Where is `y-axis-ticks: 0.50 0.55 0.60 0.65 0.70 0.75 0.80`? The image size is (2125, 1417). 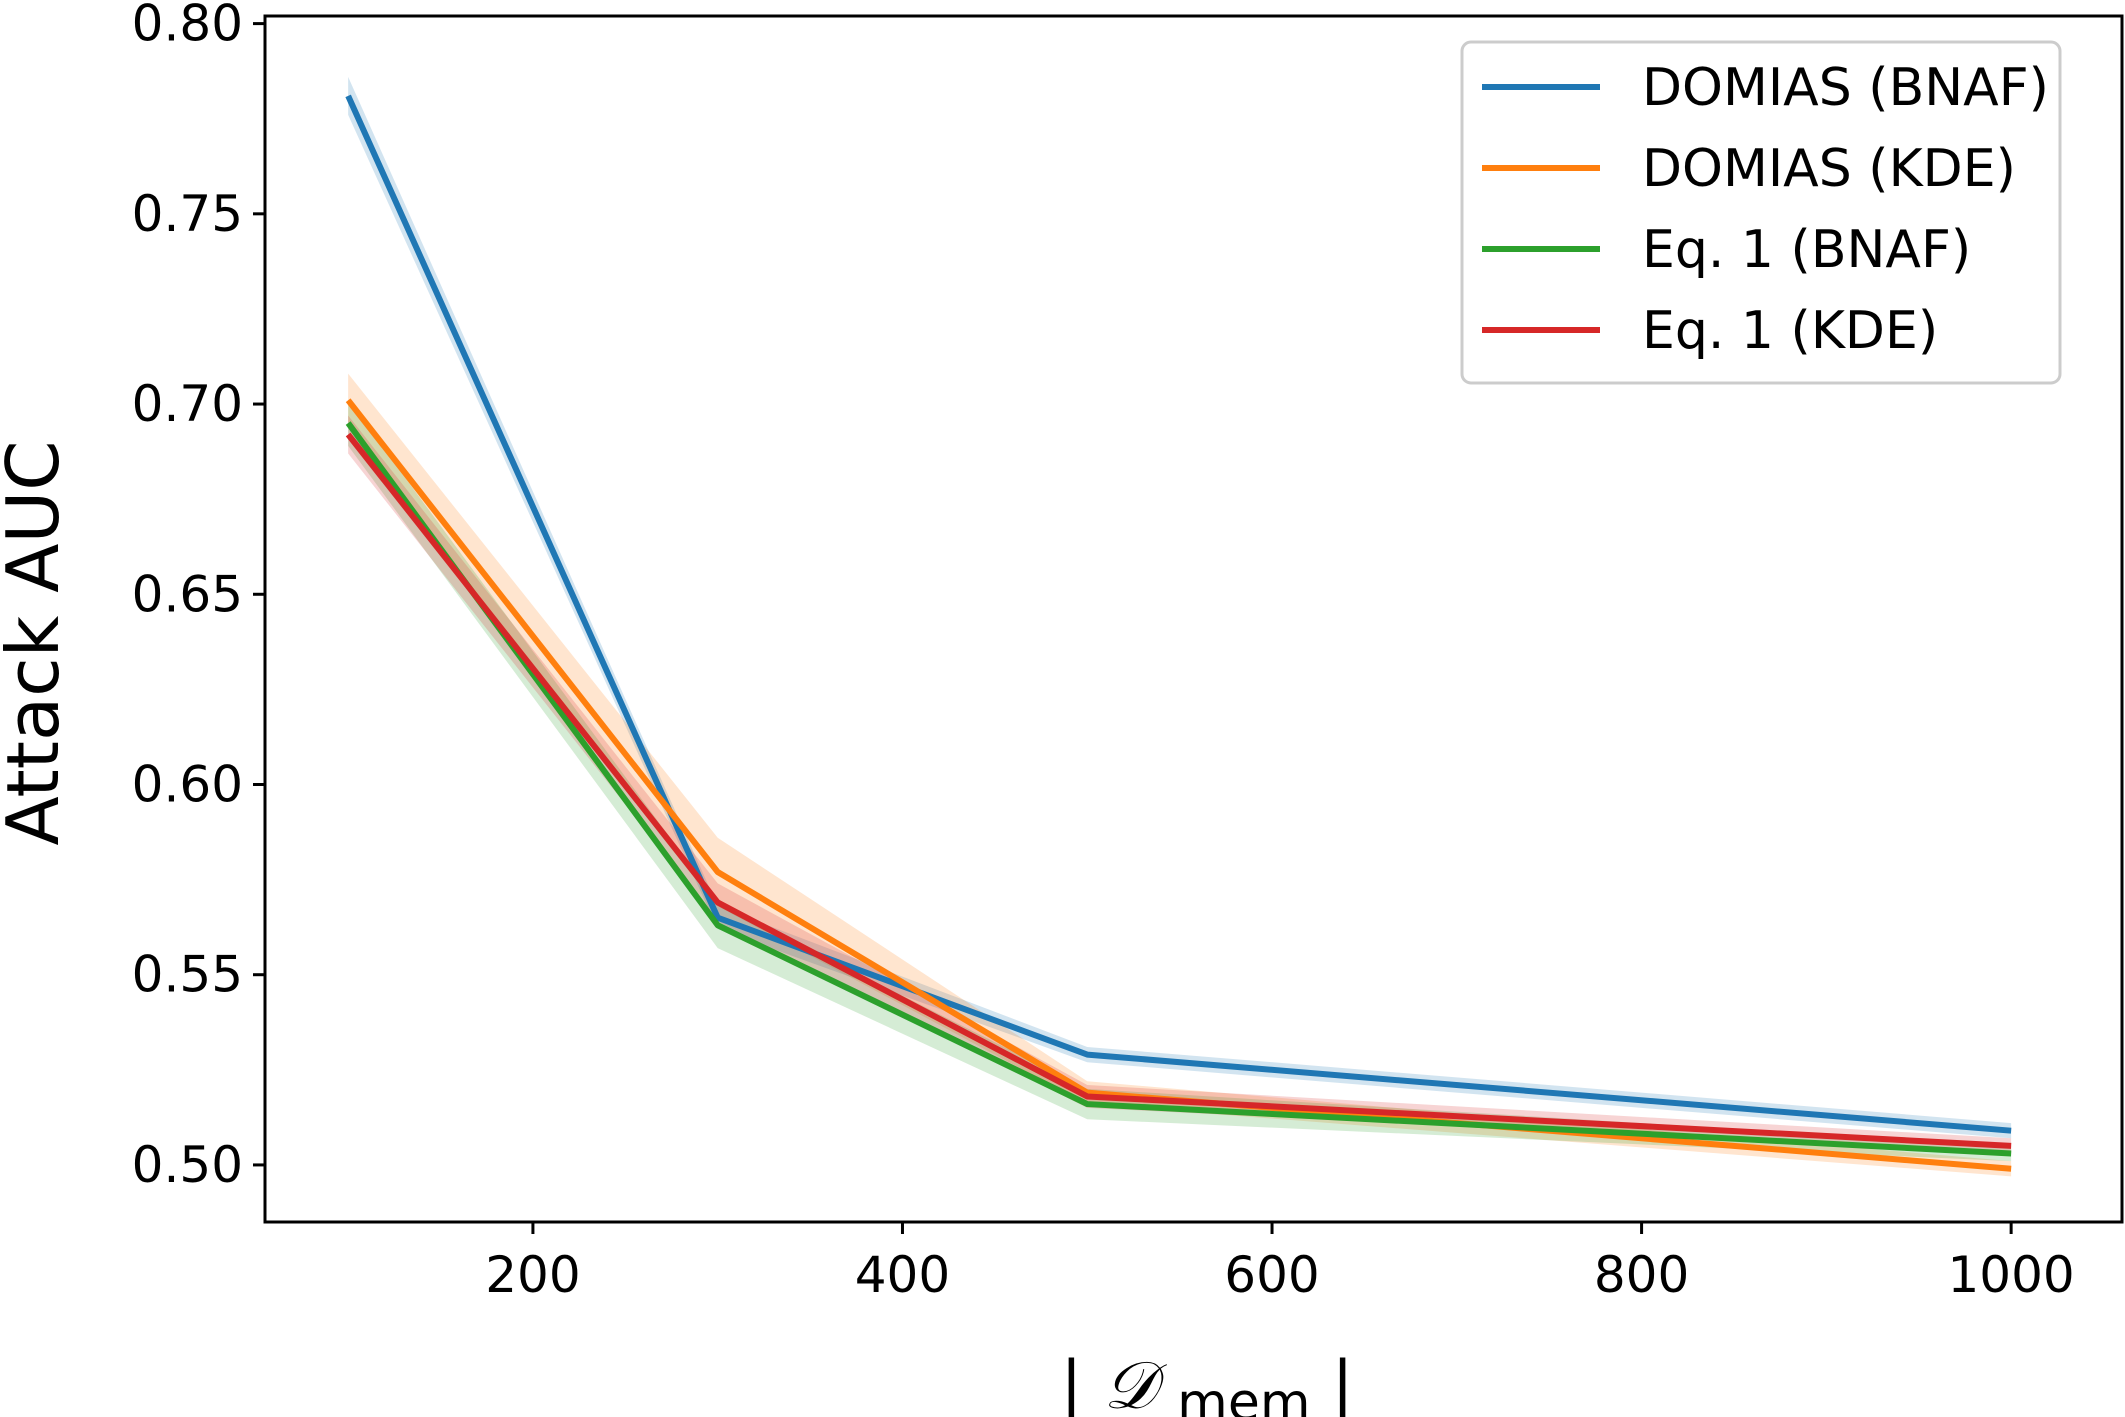 y-axis-ticks: 0.50 0.55 0.60 0.65 0.70 0.75 0.80 is located at coordinates (198, 597).